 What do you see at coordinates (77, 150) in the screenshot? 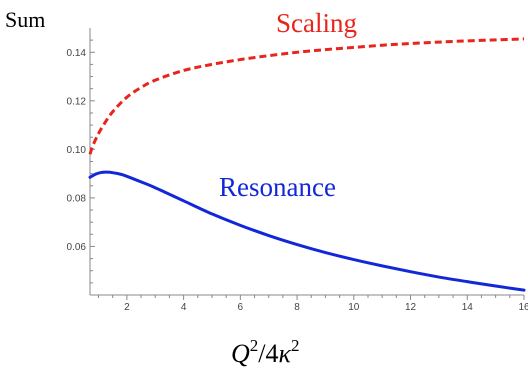
I see `y-tick-label: 0.10` at bounding box center [77, 150].